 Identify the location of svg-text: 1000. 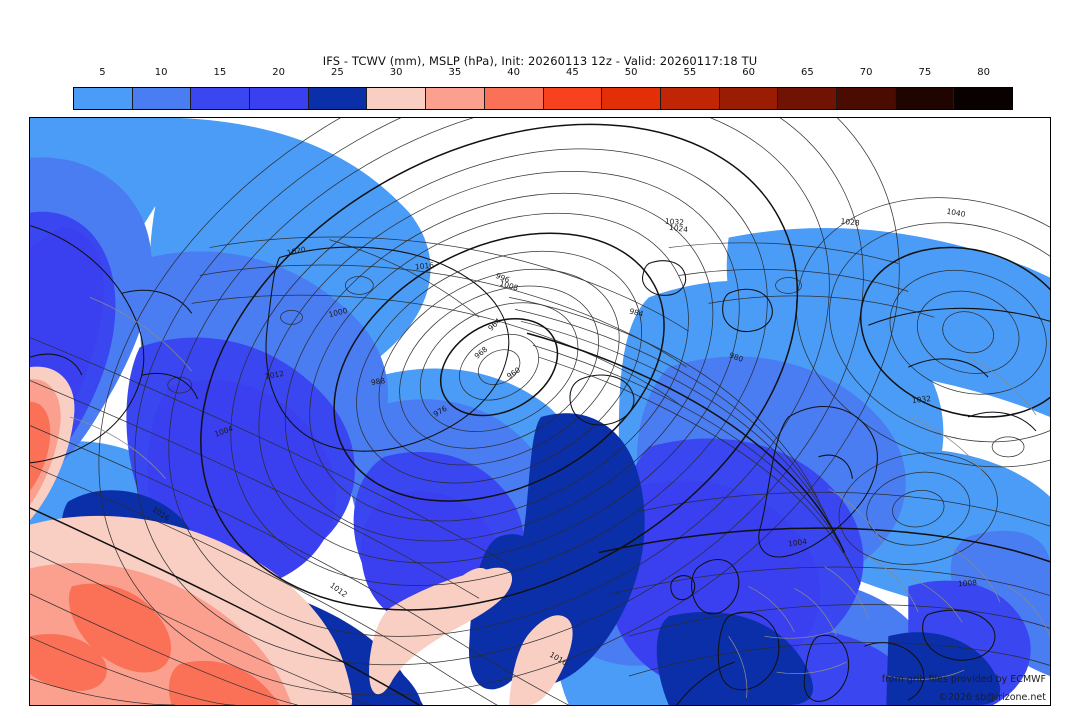
(338, 312).